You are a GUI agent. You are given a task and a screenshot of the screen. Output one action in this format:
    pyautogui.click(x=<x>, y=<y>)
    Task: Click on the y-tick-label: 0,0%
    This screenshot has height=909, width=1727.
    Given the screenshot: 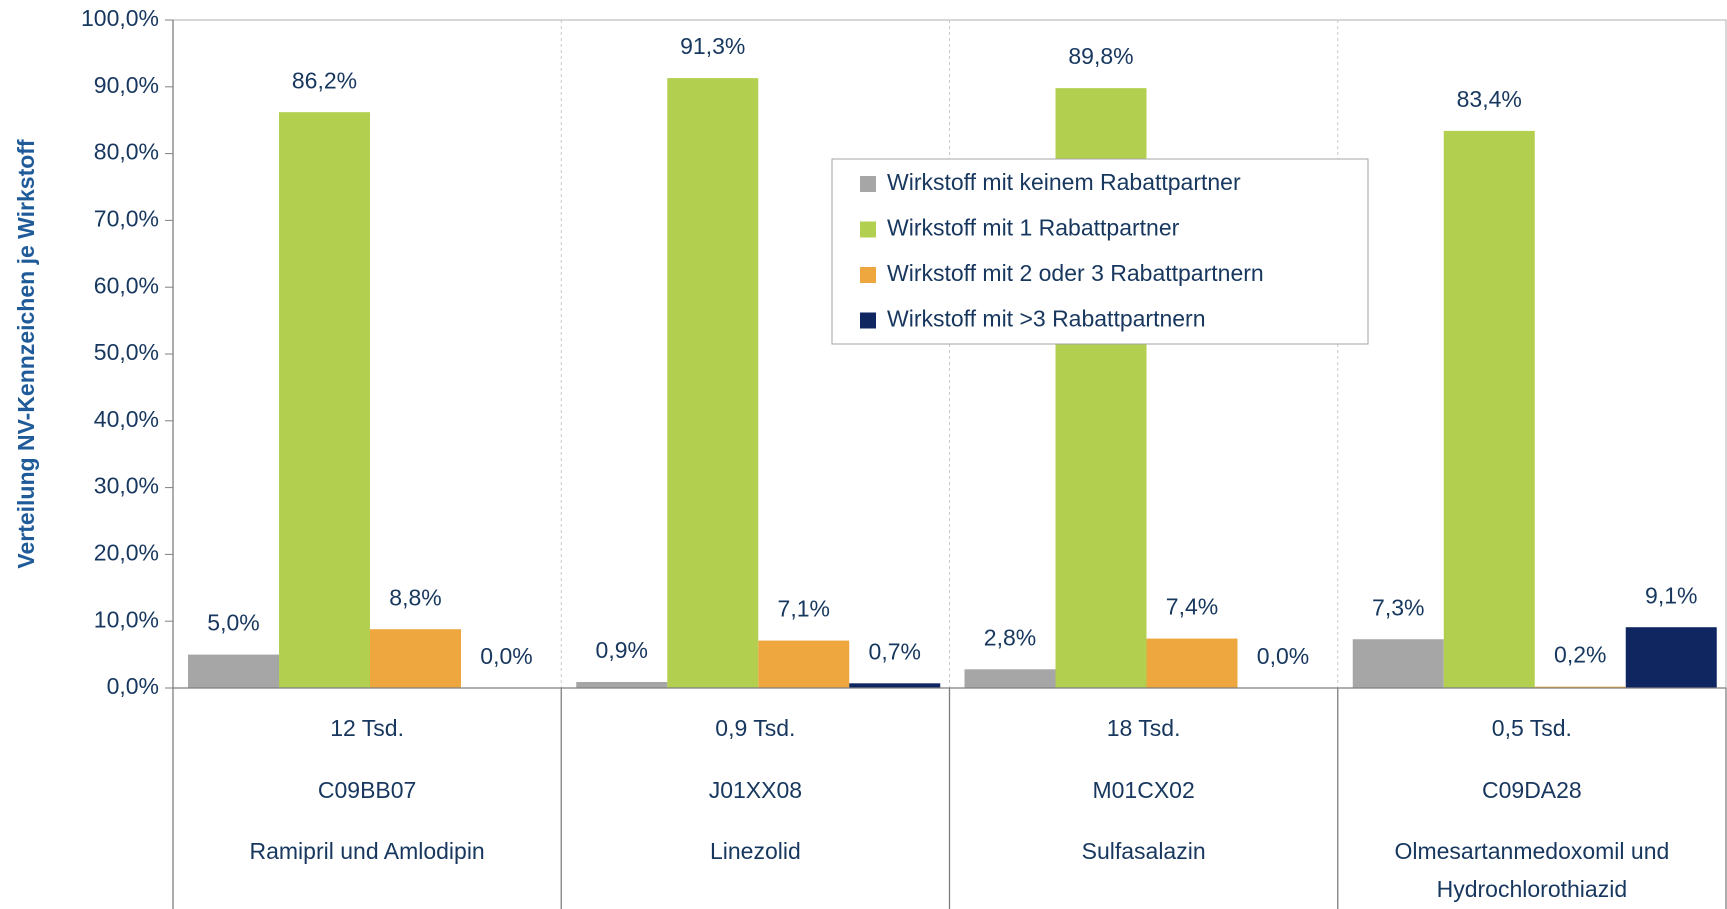 What is the action you would take?
    pyautogui.click(x=133, y=686)
    